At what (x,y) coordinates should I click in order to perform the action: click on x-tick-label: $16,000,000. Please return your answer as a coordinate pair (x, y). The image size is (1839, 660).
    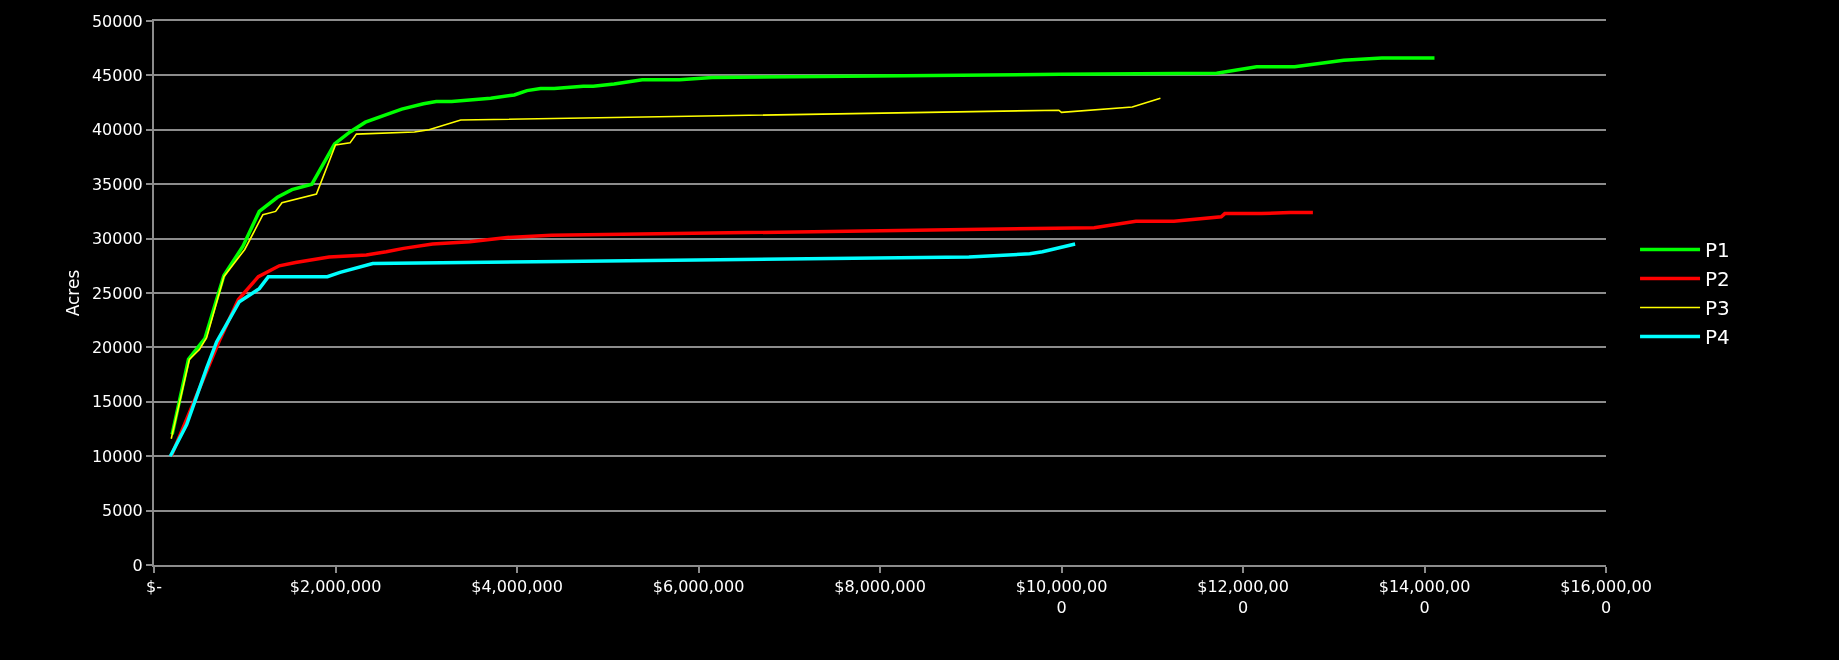
    Looking at the image, I should click on (1606, 597).